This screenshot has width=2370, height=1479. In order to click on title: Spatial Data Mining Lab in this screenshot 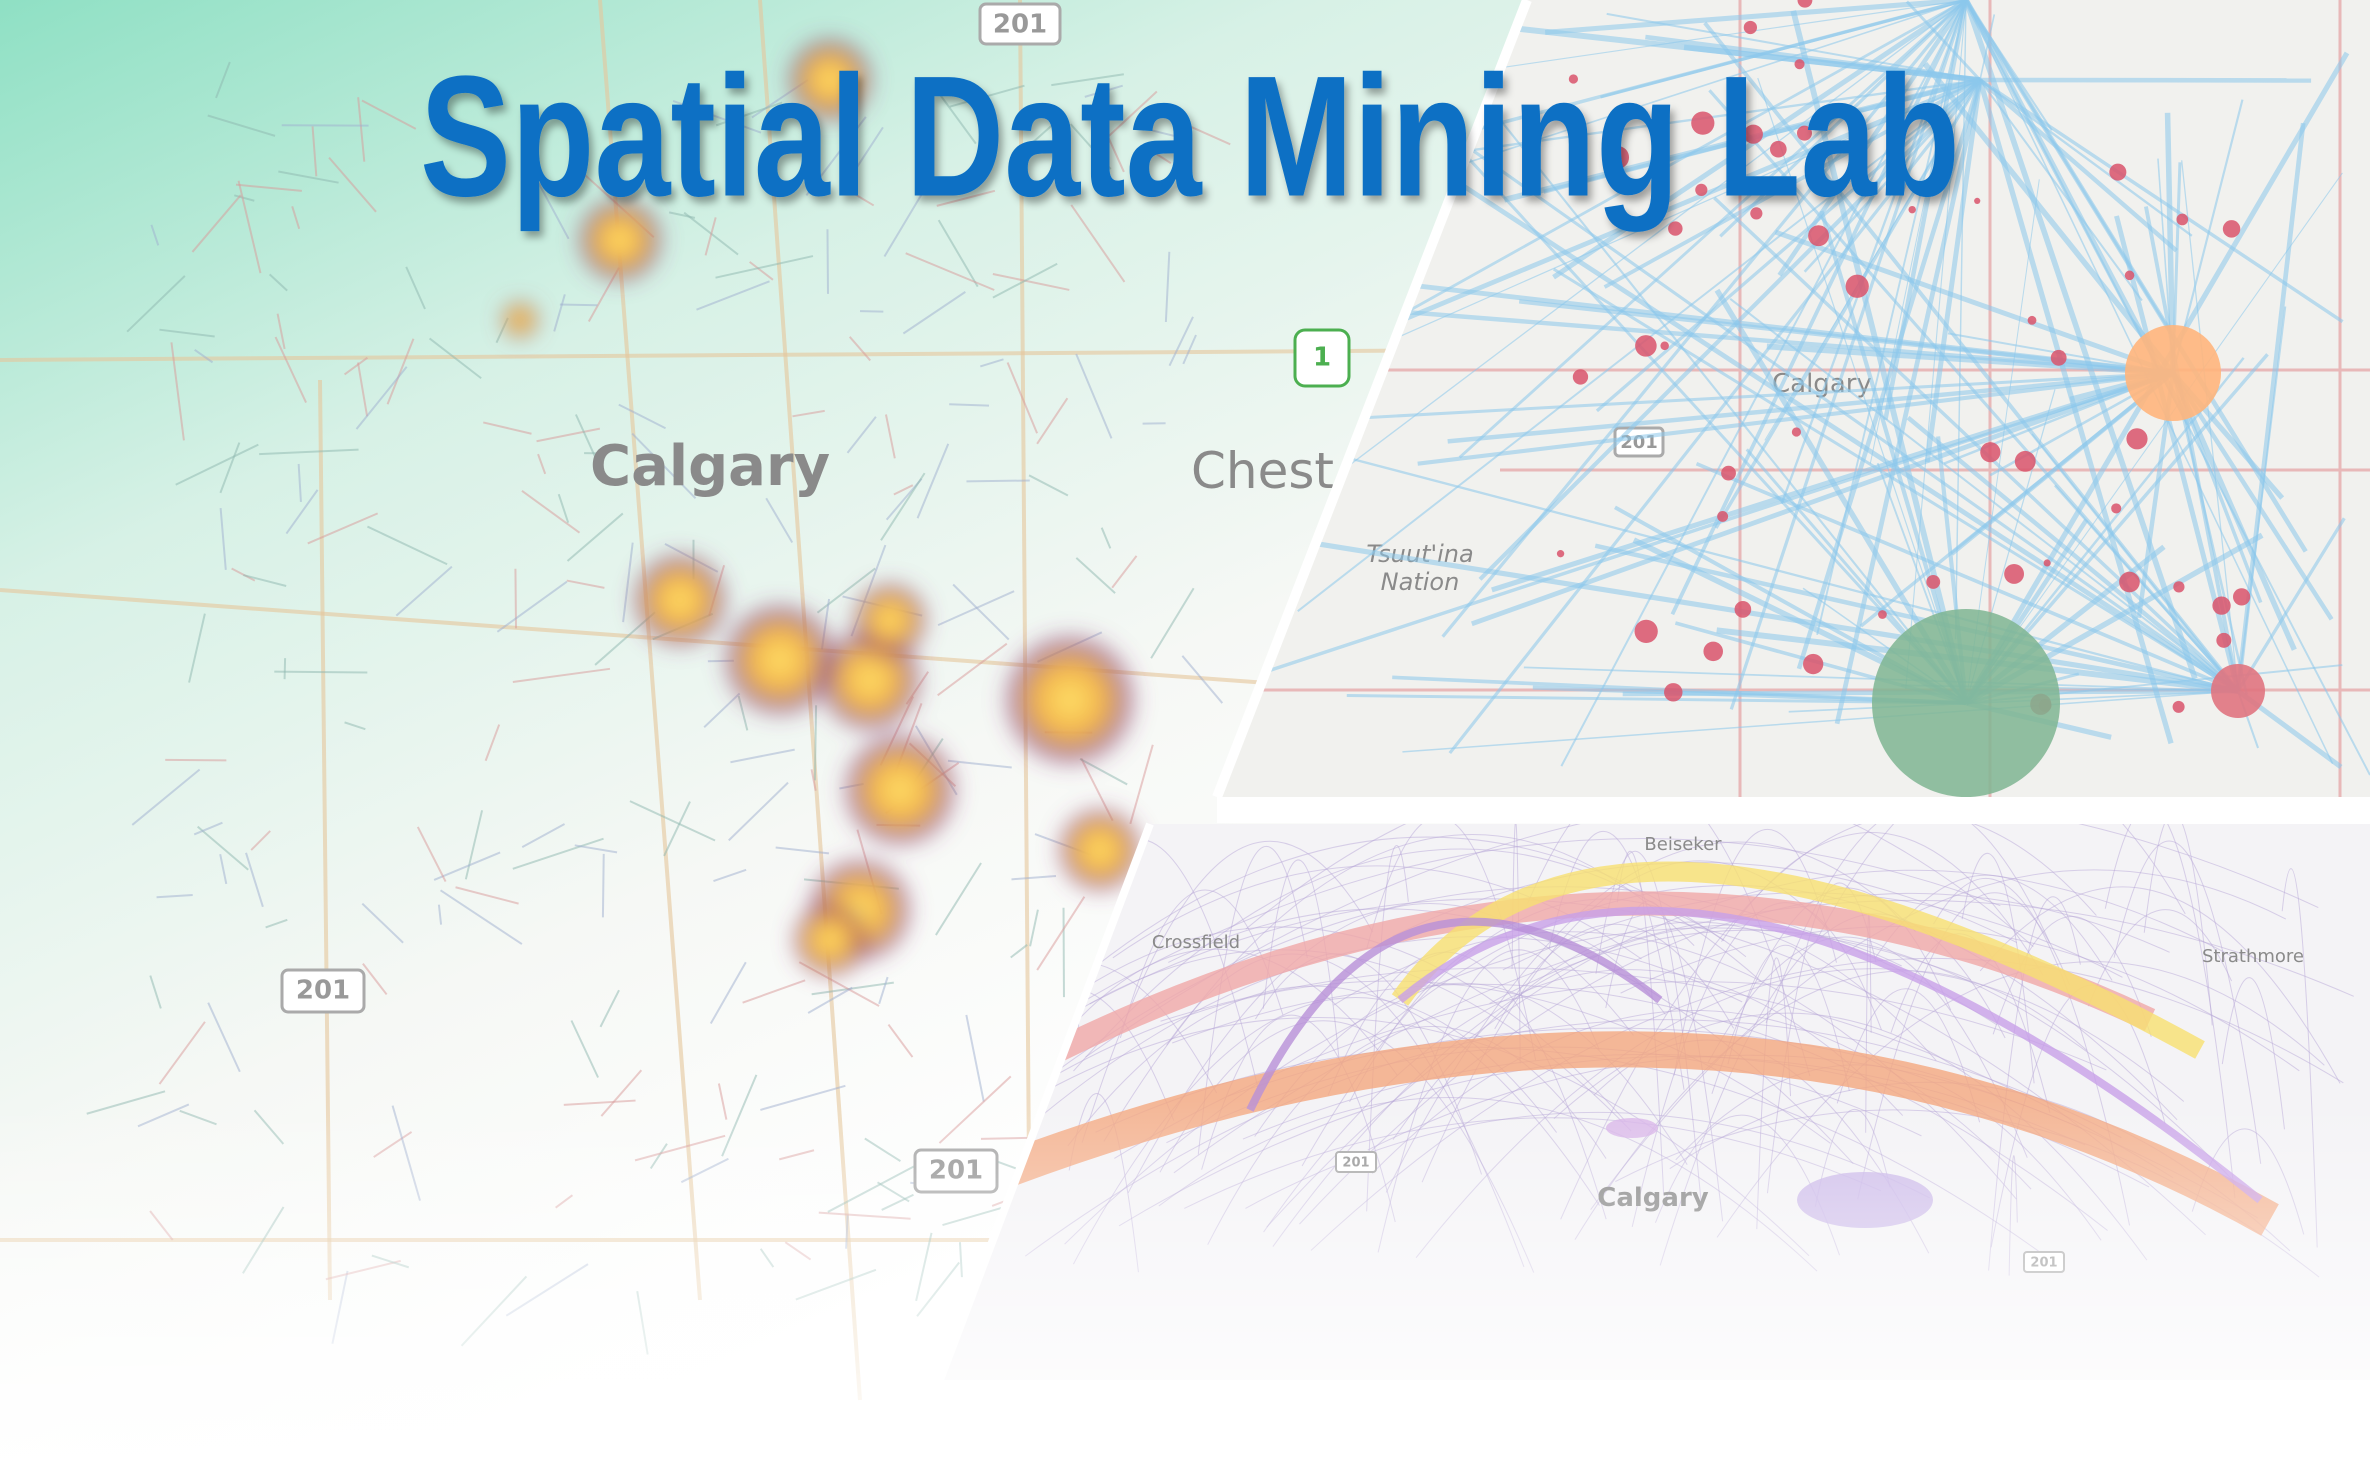, I will do `click(1190, 136)`.